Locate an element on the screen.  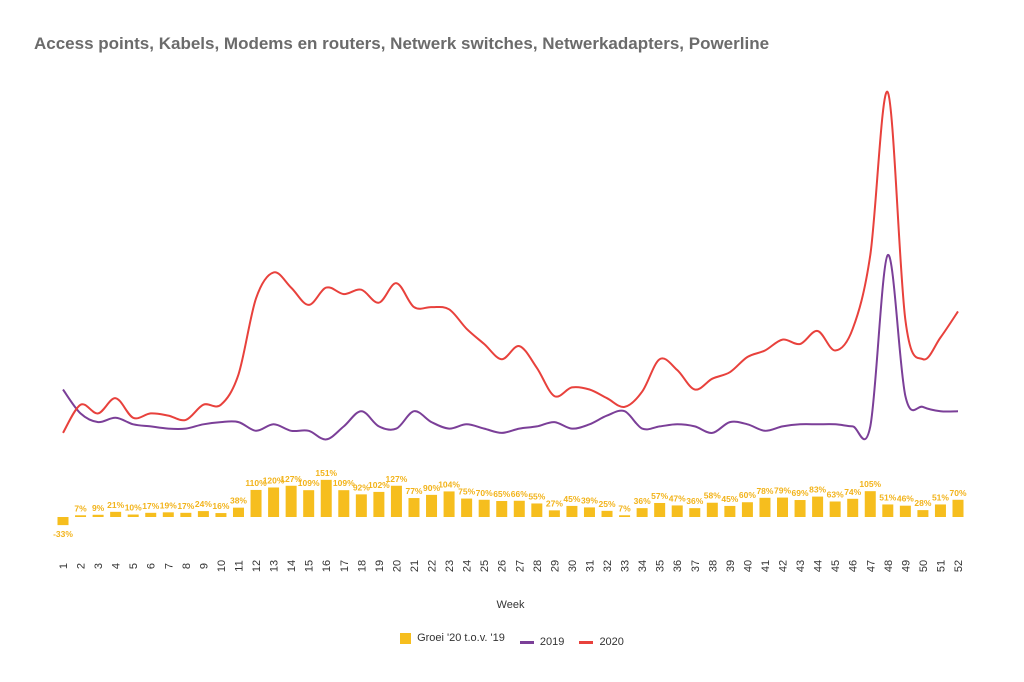
bar-label-week-32: 25% is located at coordinates (607, 504).